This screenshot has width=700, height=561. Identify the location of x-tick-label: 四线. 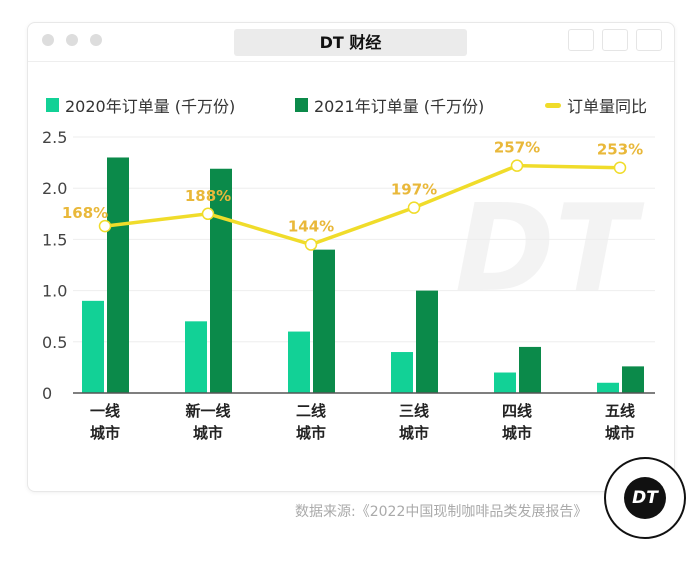
(517, 411).